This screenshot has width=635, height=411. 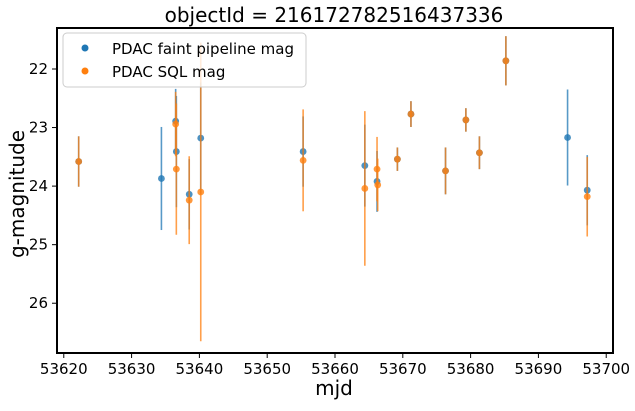 I want to click on x-tick-label: 53690, so click(x=539, y=369).